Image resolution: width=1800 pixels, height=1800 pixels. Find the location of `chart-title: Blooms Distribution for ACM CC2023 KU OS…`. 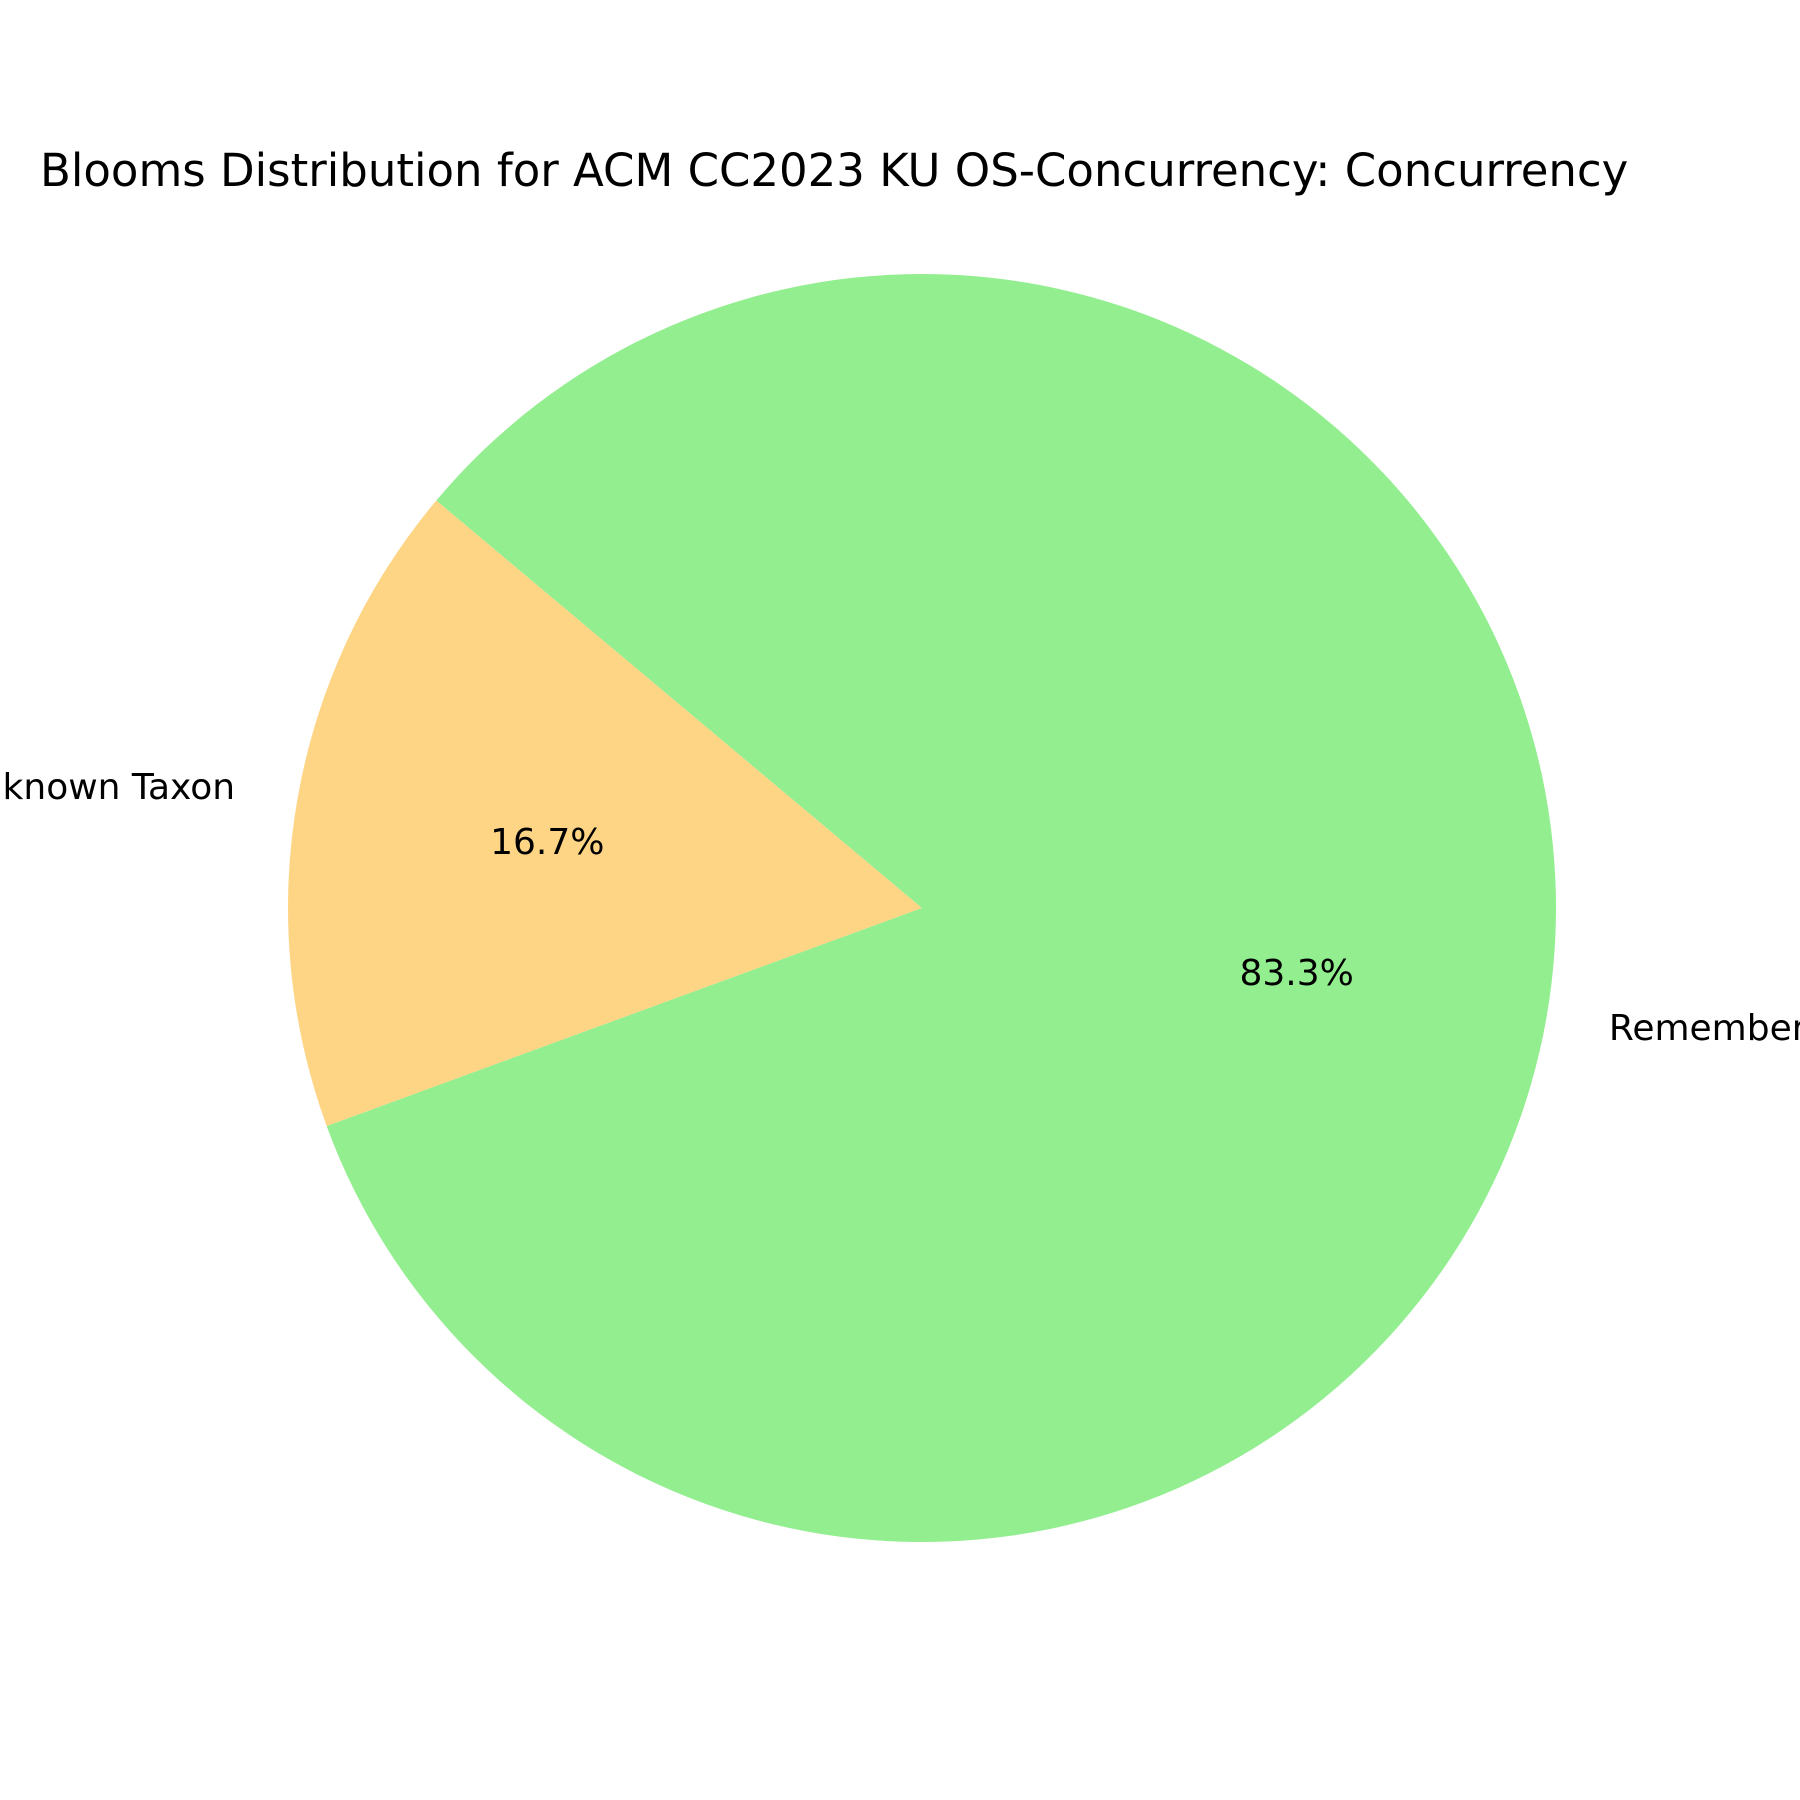

chart-title: Blooms Distribution for ACM CC2023 KU OS… is located at coordinates (834, 170).